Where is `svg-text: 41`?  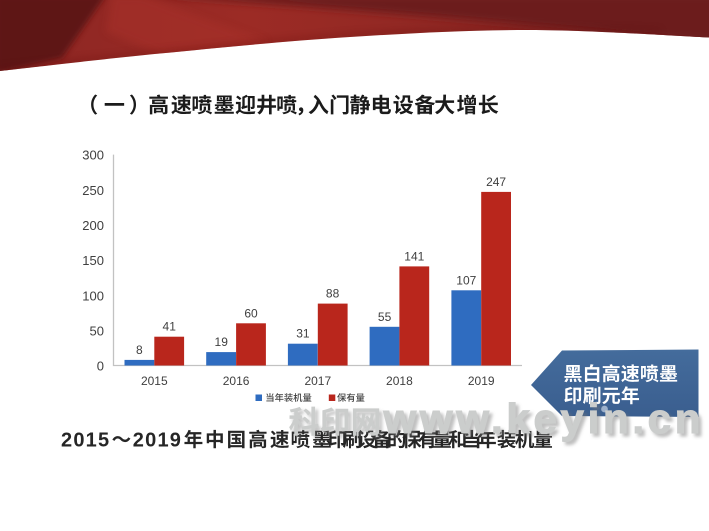 svg-text: 41 is located at coordinates (170, 327).